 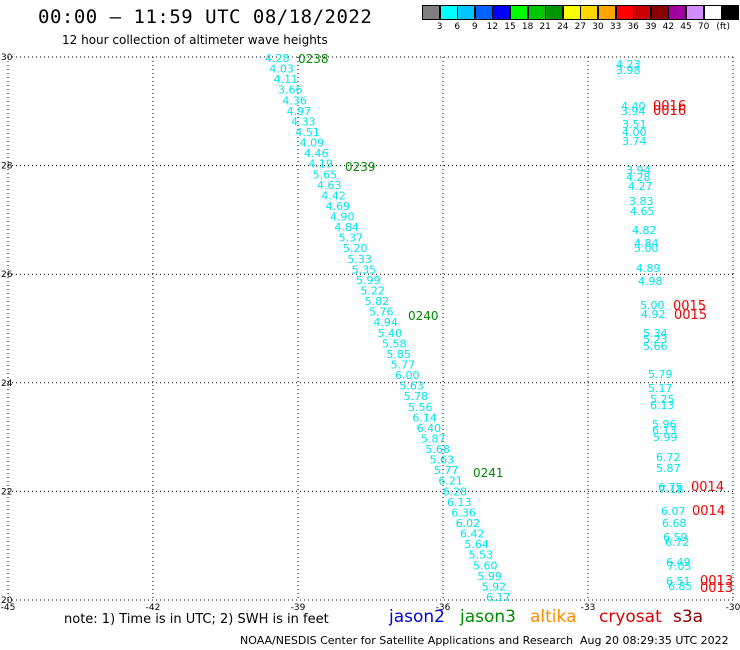 I want to click on color-scale-label: 3, so click(x=439, y=27).